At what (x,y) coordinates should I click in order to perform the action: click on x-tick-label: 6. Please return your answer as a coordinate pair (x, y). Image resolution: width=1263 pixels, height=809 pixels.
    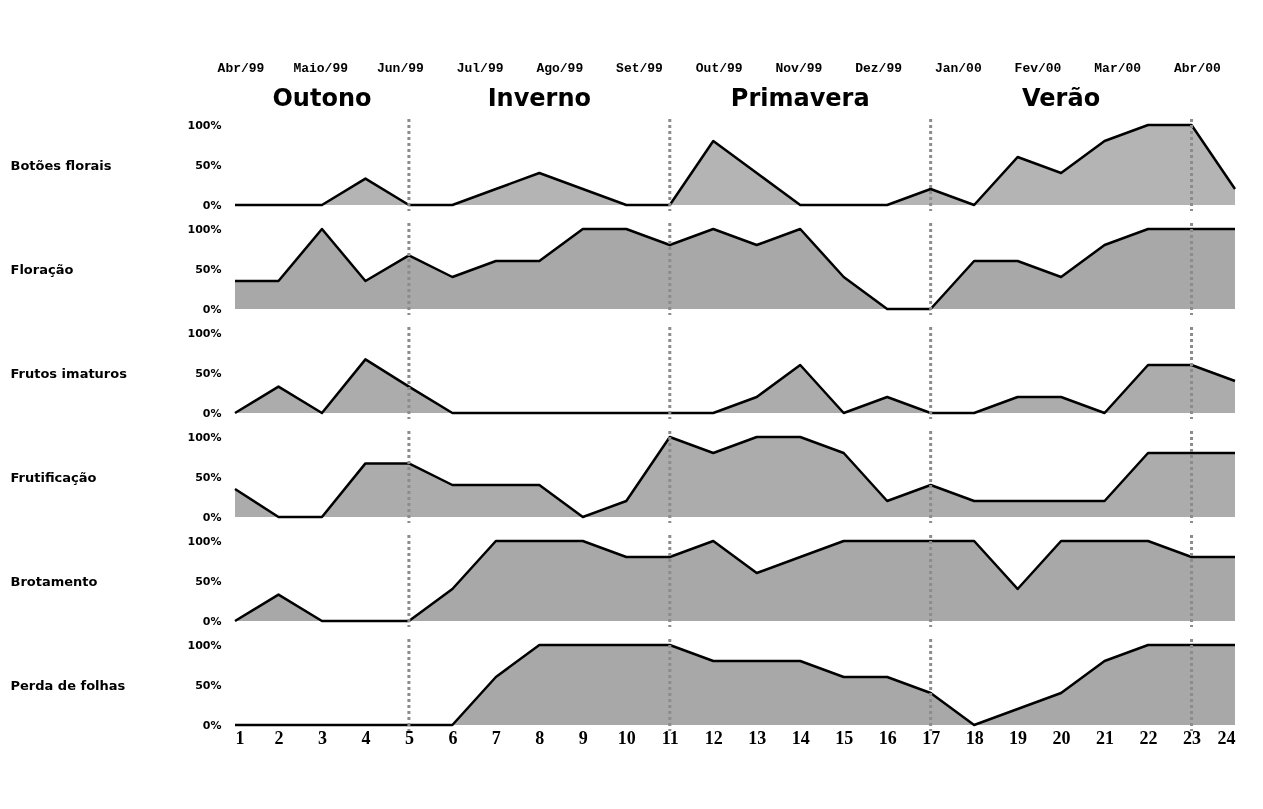
    Looking at the image, I should click on (453, 737).